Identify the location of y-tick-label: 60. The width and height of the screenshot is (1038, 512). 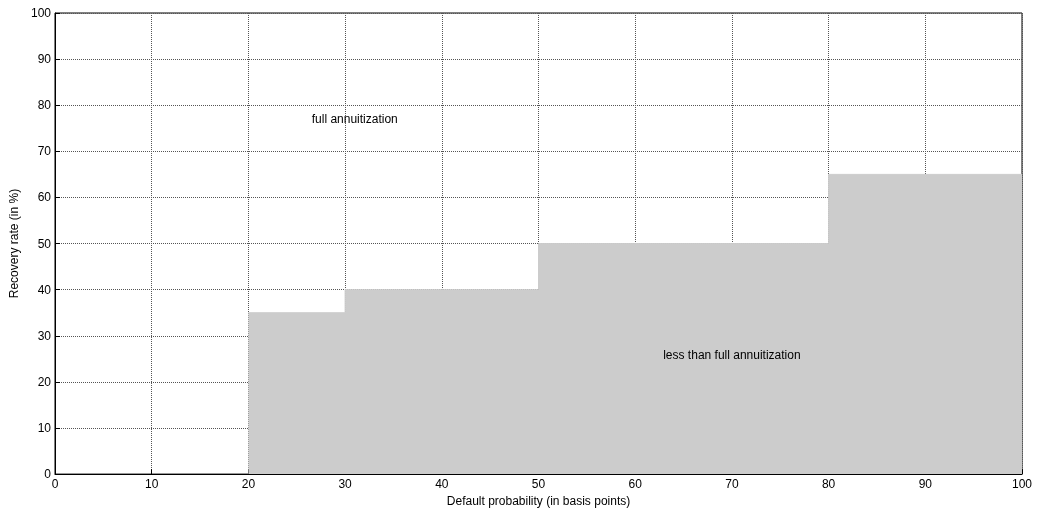
(44, 197).